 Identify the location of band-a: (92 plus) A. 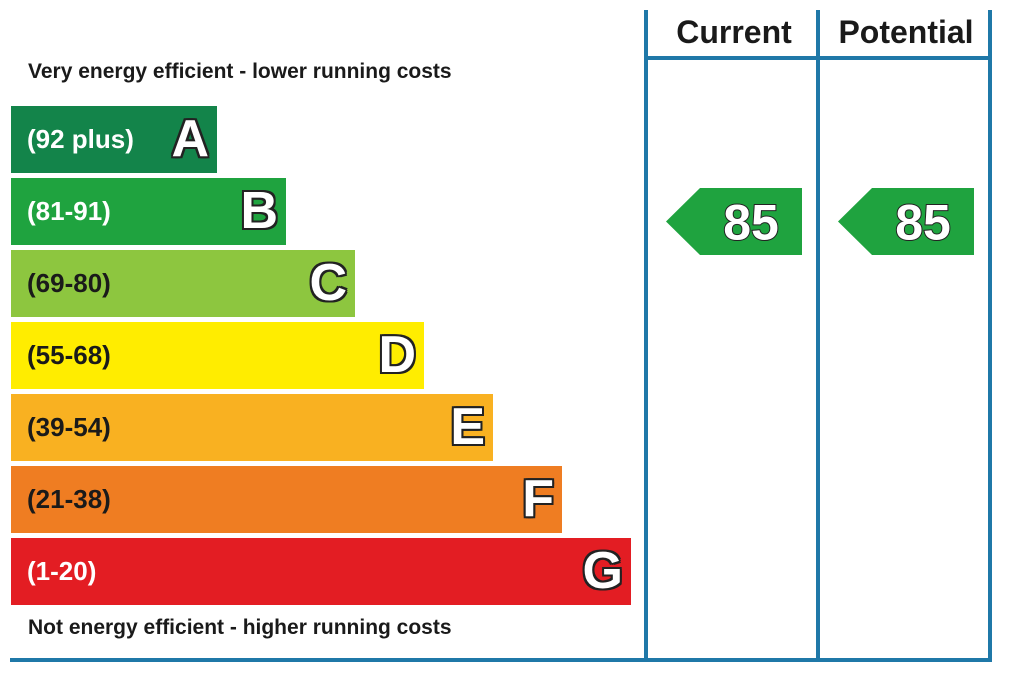
(114, 139).